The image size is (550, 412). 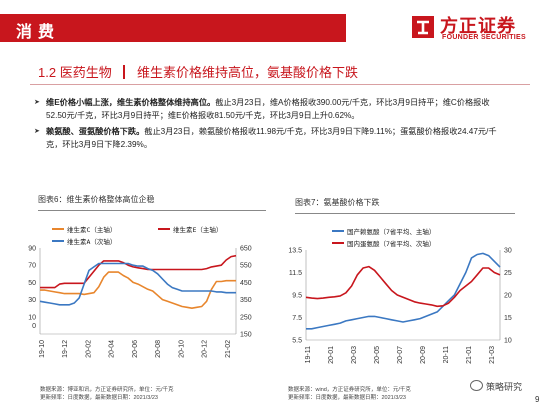 I want to click on x-tick-label: 20-03, so click(x=354, y=355).